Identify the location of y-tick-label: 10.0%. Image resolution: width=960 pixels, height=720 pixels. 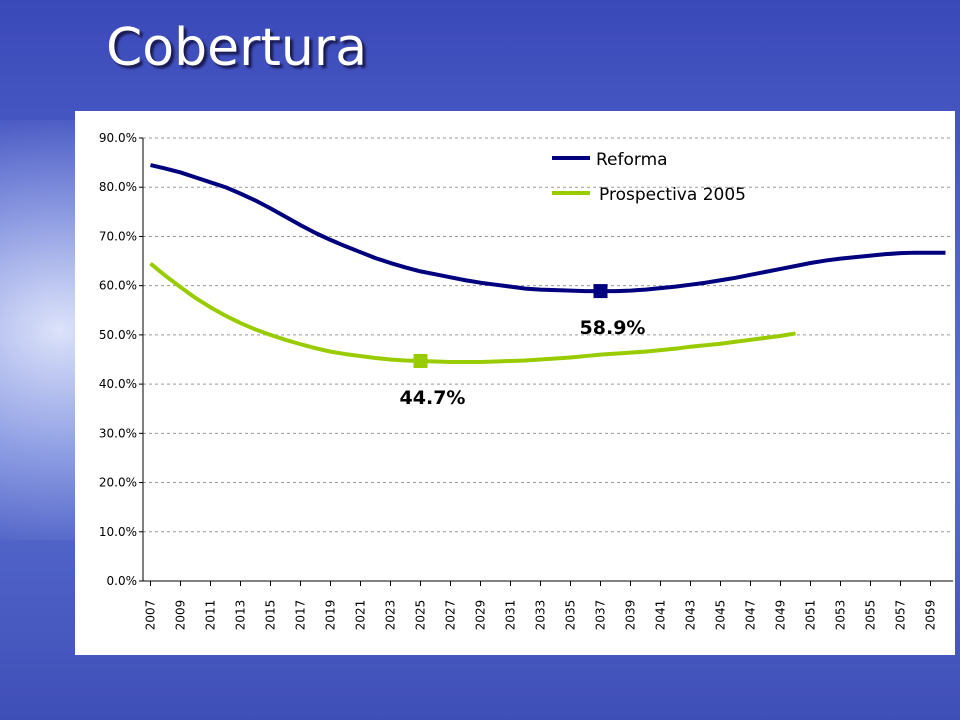
(118, 532).